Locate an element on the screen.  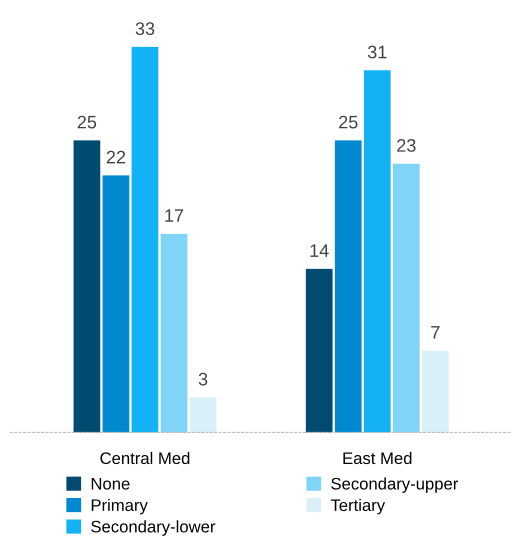
legend-label: None is located at coordinates (111, 484).